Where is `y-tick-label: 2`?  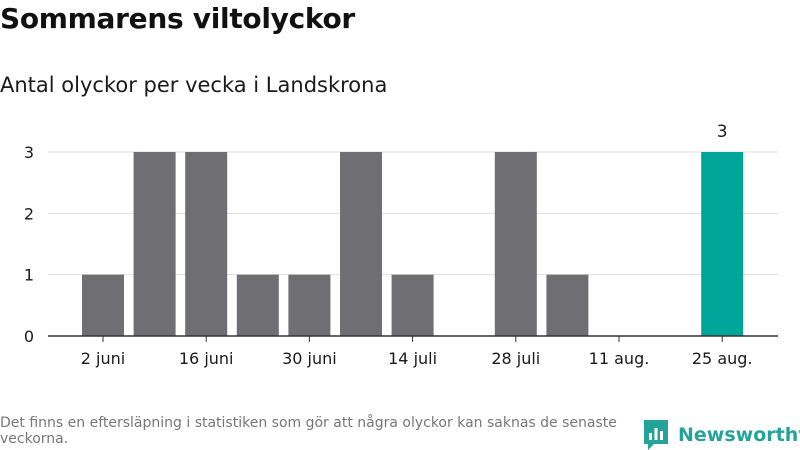
y-tick-label: 2 is located at coordinates (29, 213).